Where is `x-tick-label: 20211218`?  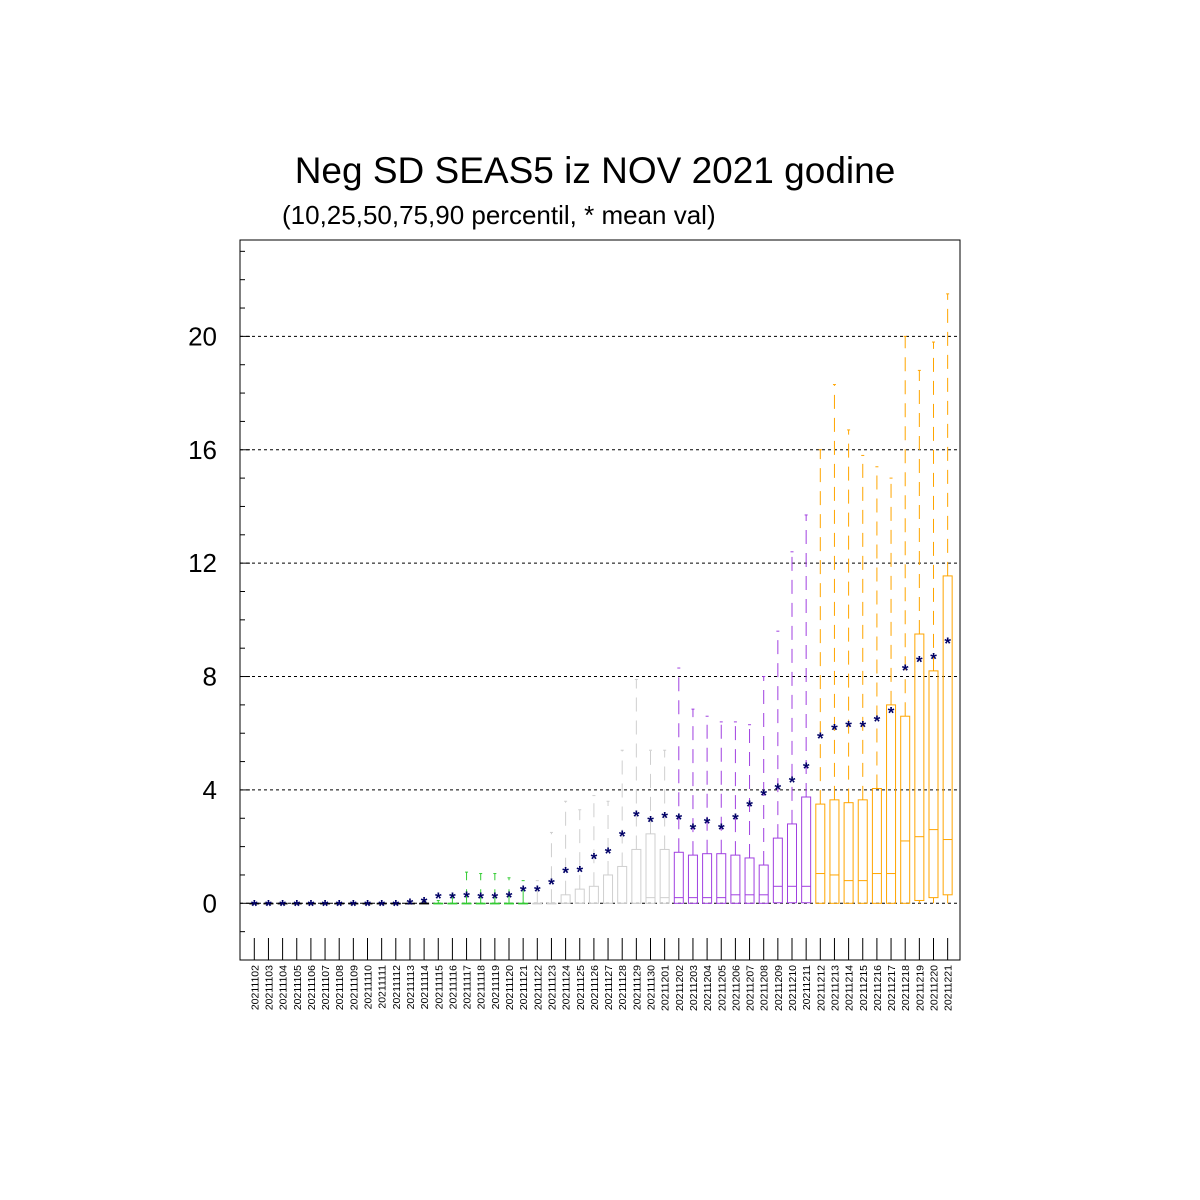 x-tick-label: 20211218 is located at coordinates (906, 988).